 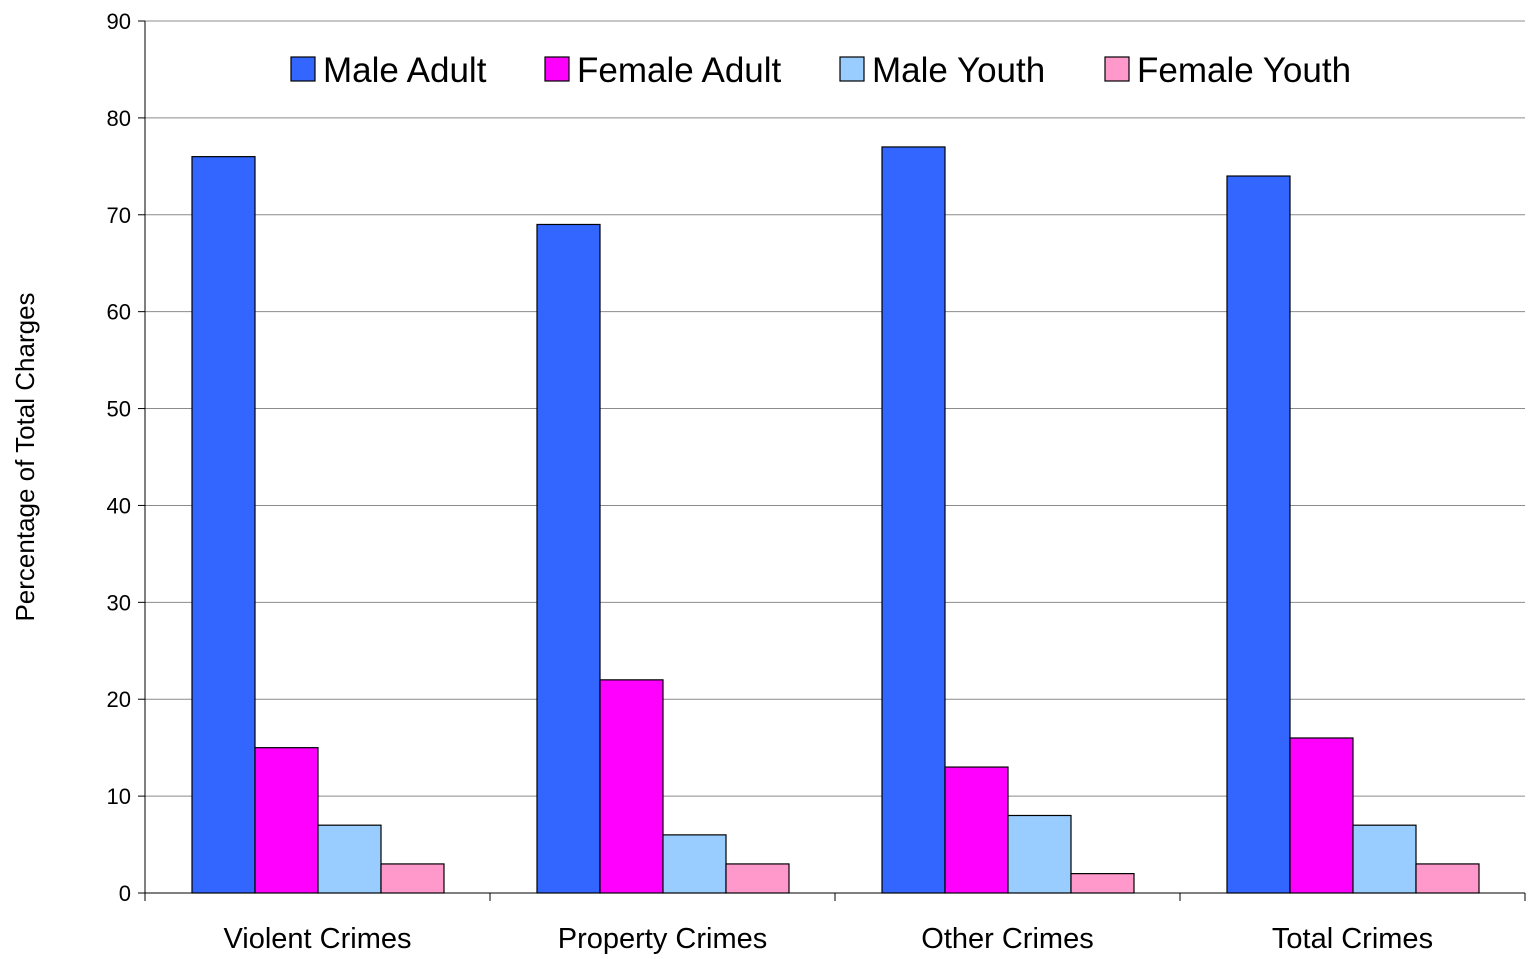 What do you see at coordinates (119, 21) in the screenshot?
I see `y-tick-label: 90` at bounding box center [119, 21].